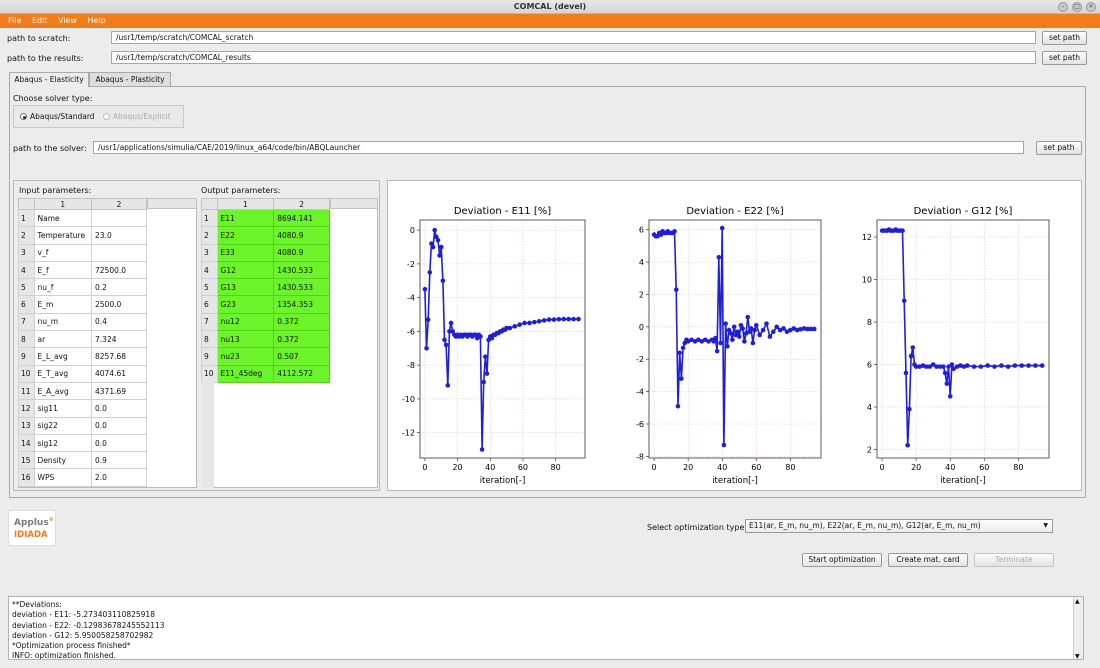  I want to click on table-row: 12 sig11 0.0, so click(82, 408).